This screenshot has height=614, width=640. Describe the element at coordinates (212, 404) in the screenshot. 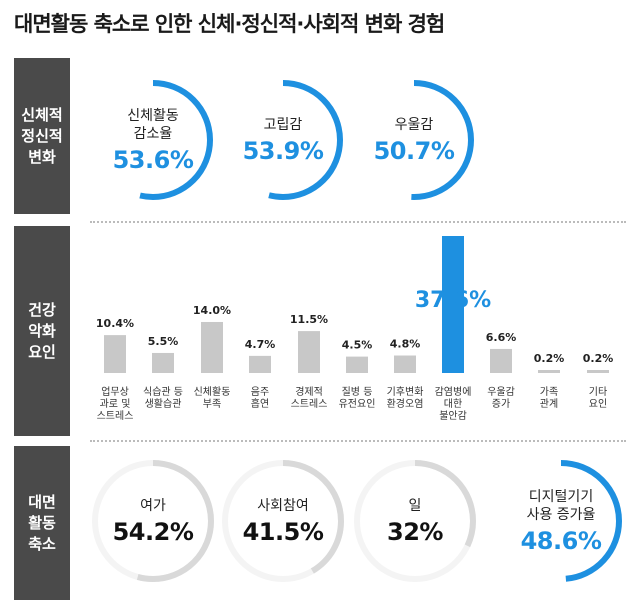

I see `category-label: 부족` at that location.